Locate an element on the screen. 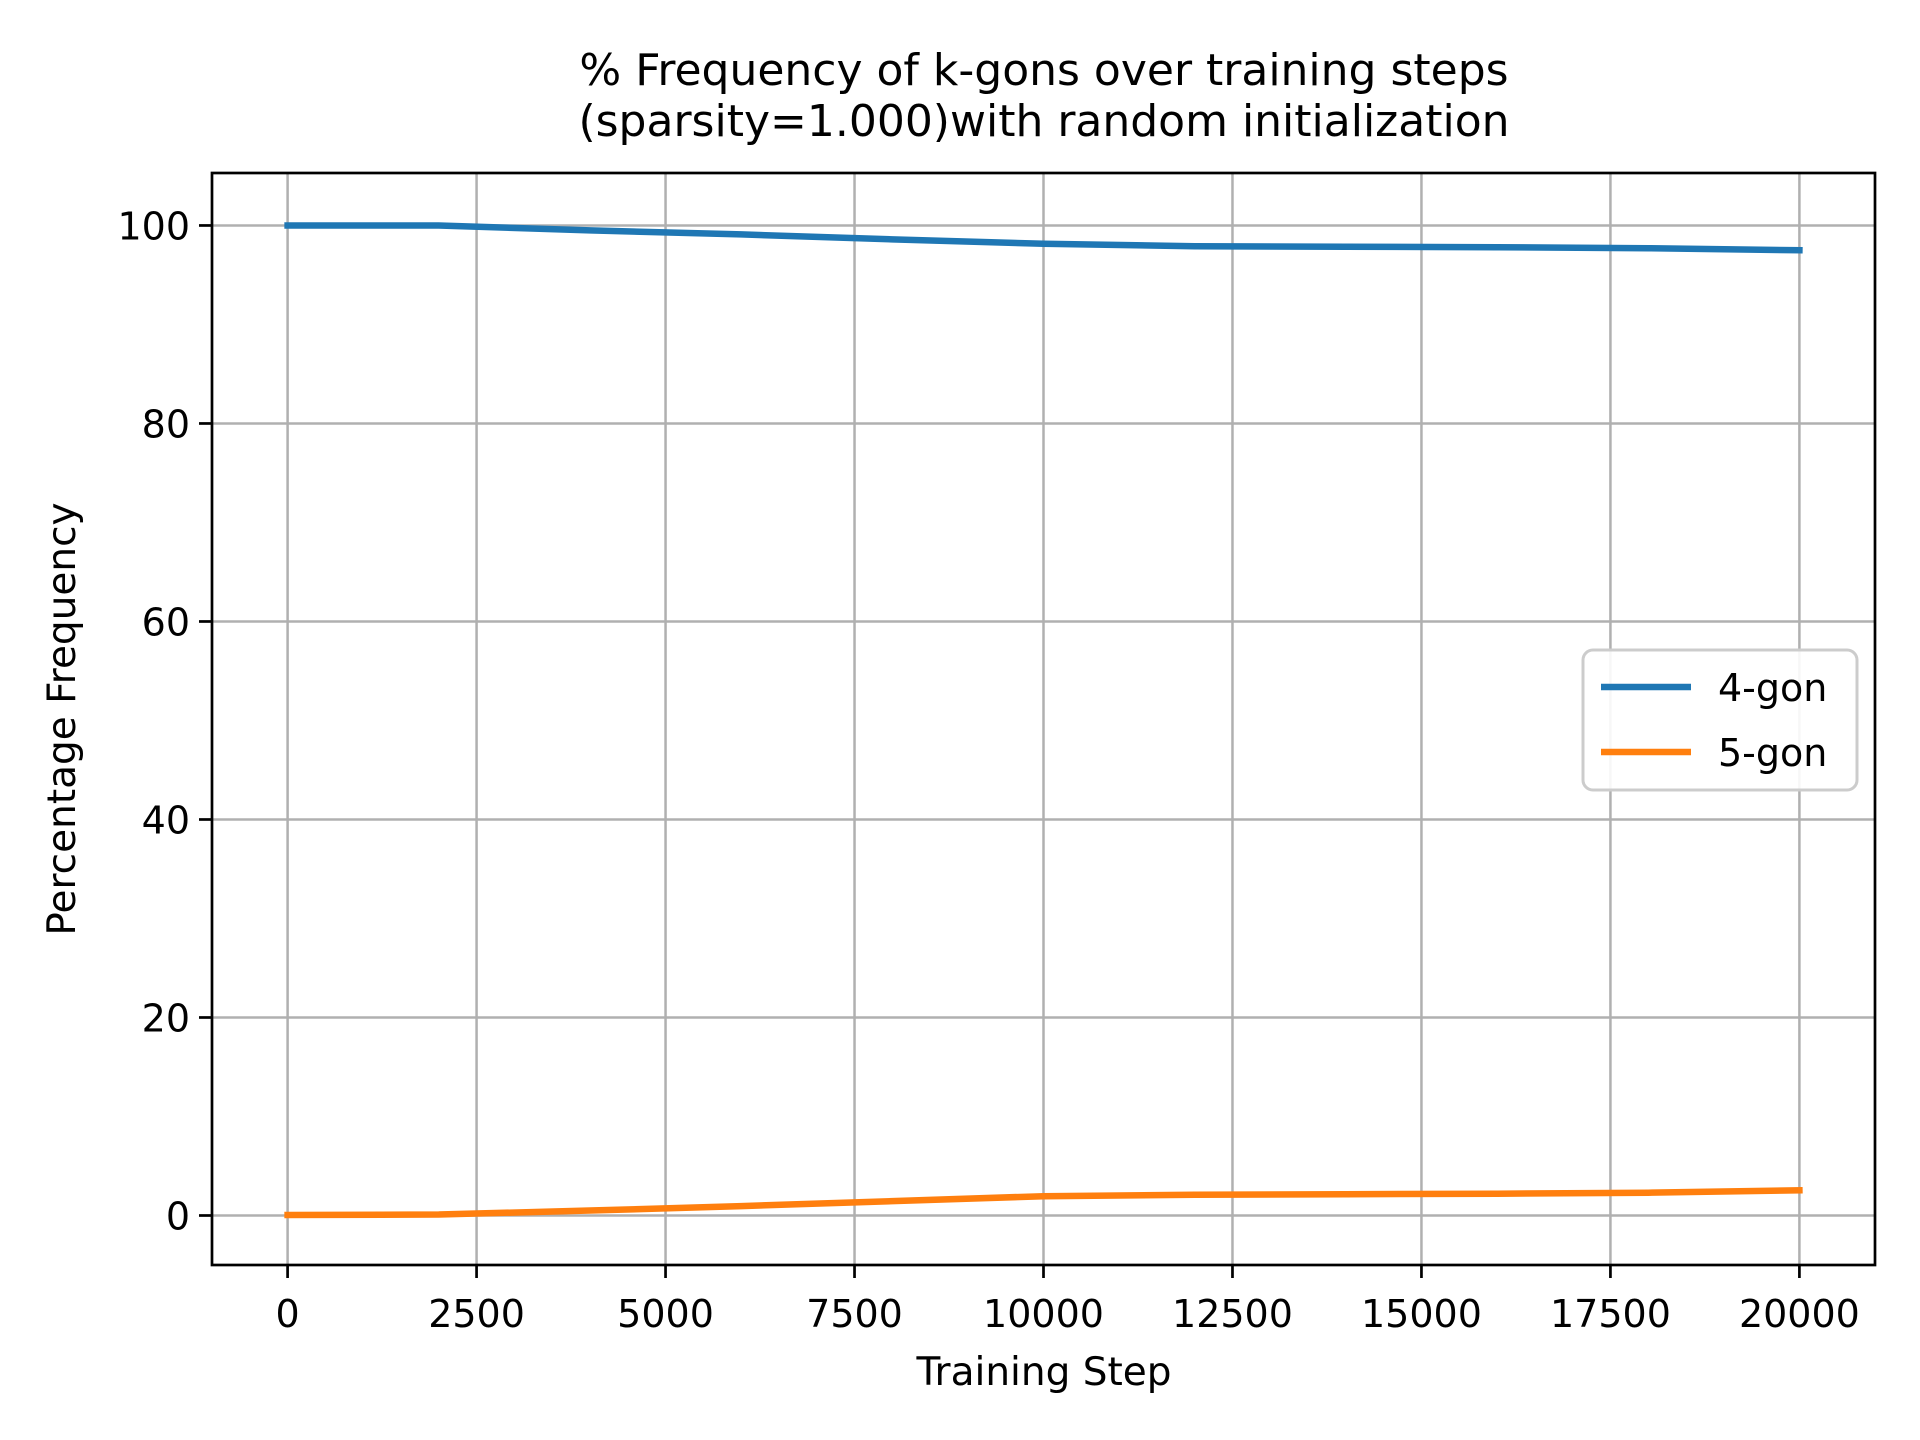 The image size is (1920, 1440). x-tick-label: 10000 is located at coordinates (1043, 1314).